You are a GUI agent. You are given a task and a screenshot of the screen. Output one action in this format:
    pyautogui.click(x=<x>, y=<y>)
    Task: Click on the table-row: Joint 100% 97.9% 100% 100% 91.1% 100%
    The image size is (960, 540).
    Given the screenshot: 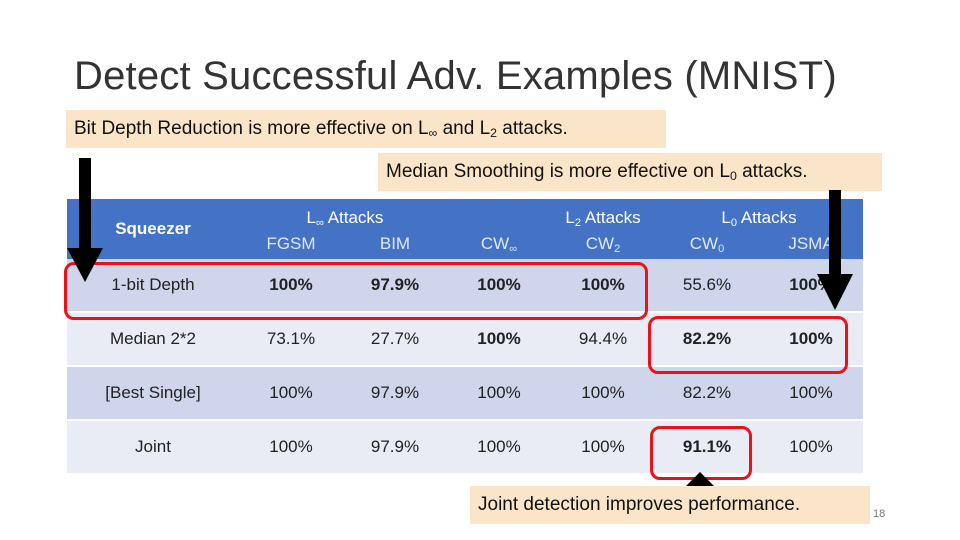 What is the action you would take?
    pyautogui.click(x=465, y=448)
    